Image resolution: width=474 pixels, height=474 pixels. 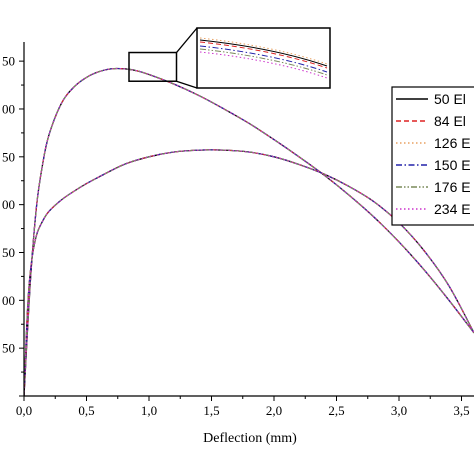 What do you see at coordinates (263, 59) in the screenshot?
I see `inset-series-150-e` at bounding box center [263, 59].